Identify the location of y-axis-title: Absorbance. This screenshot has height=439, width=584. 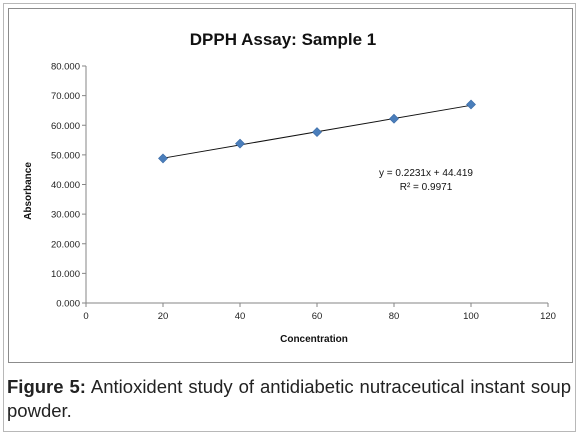
(28, 191).